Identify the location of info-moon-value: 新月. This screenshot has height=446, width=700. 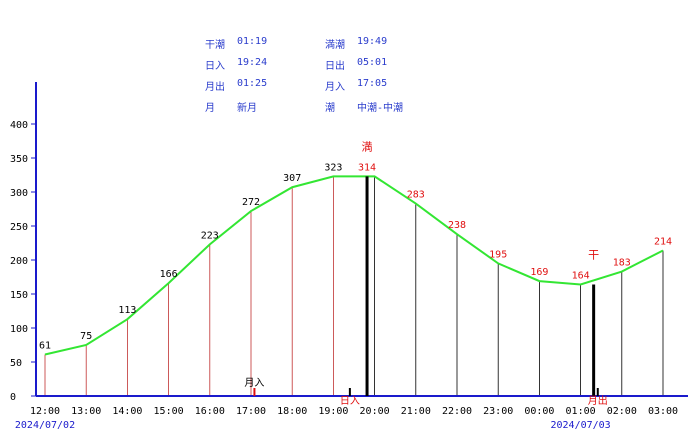
(247, 108).